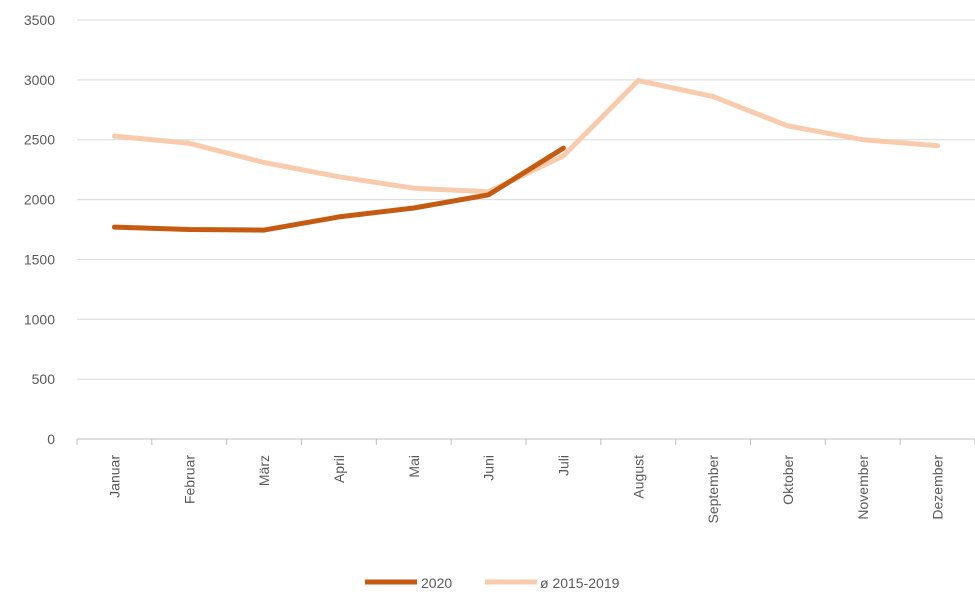  I want to click on x-tick-label: September, so click(713, 489).